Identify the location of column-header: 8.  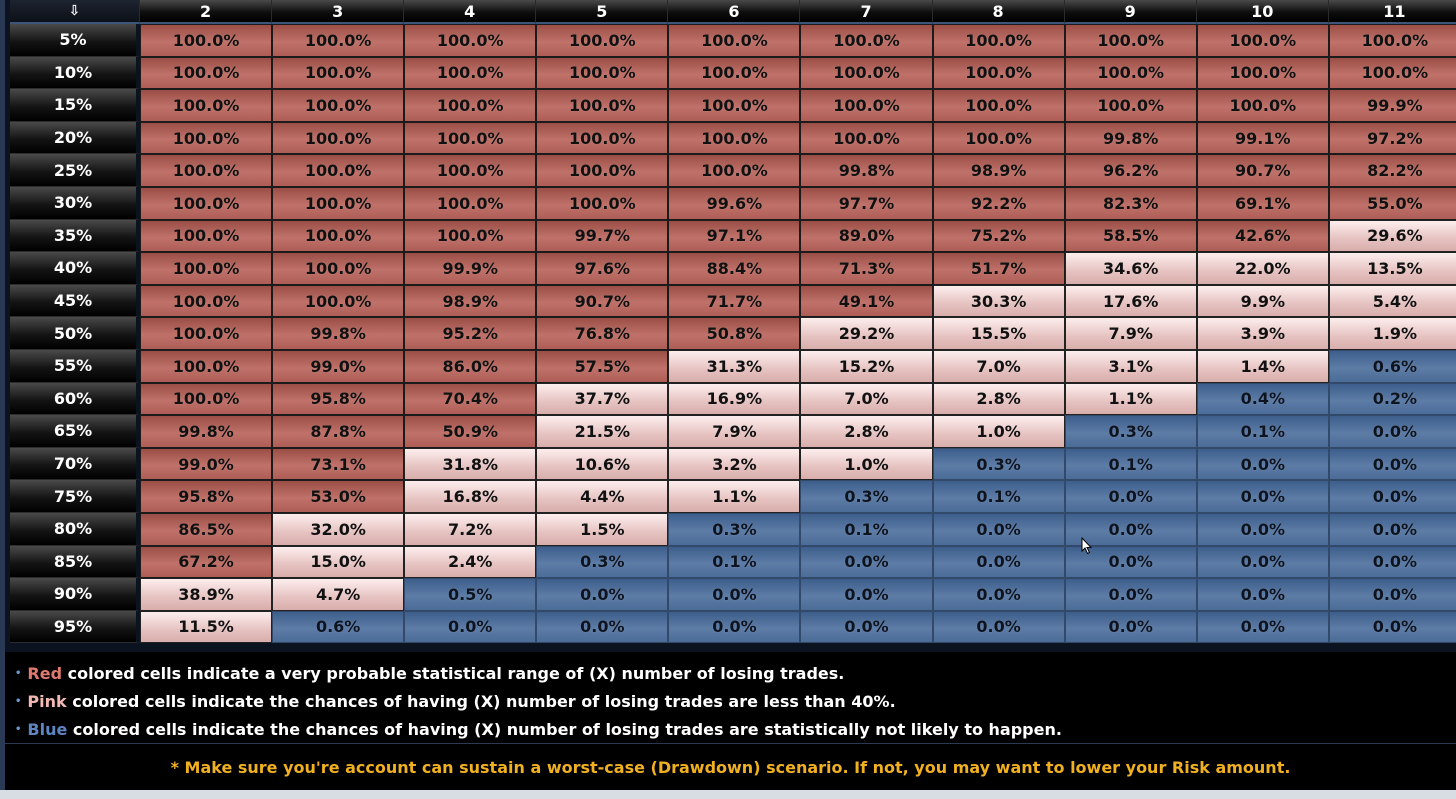
(998, 12).